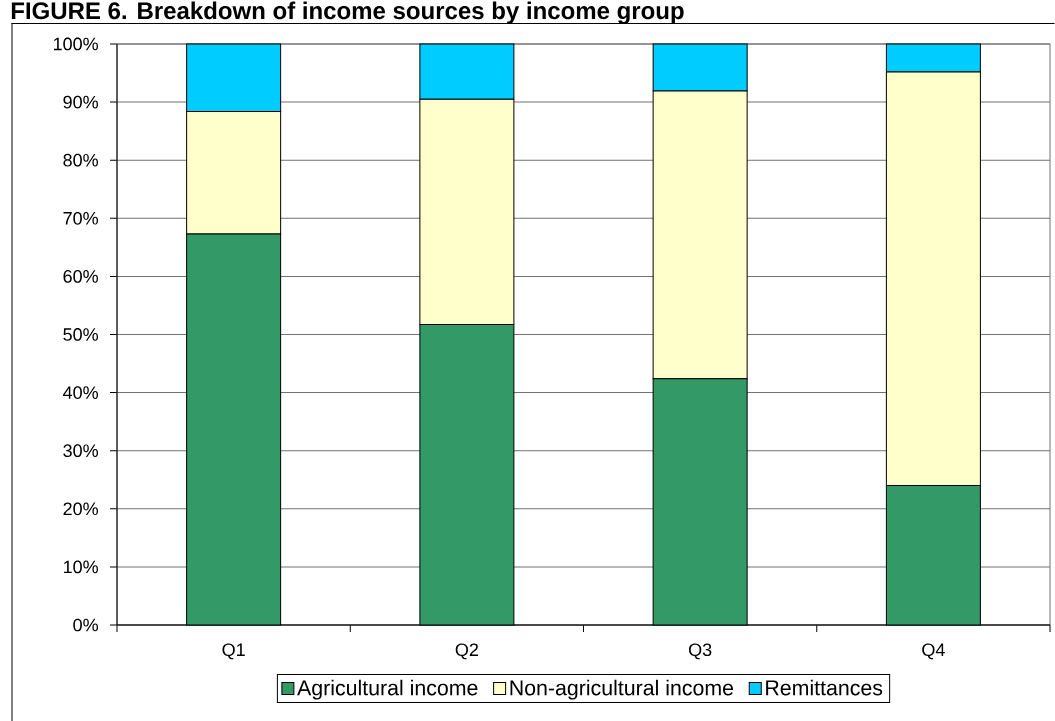  What do you see at coordinates (700, 651) in the screenshot?
I see `x-tick-label: Q3` at bounding box center [700, 651].